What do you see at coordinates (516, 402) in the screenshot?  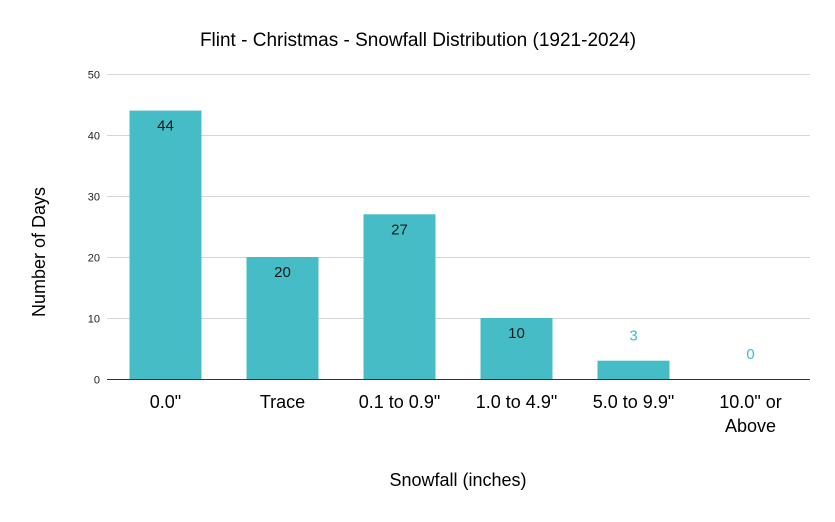 I see `x-tick-label: 1.0 to 4.9"` at bounding box center [516, 402].